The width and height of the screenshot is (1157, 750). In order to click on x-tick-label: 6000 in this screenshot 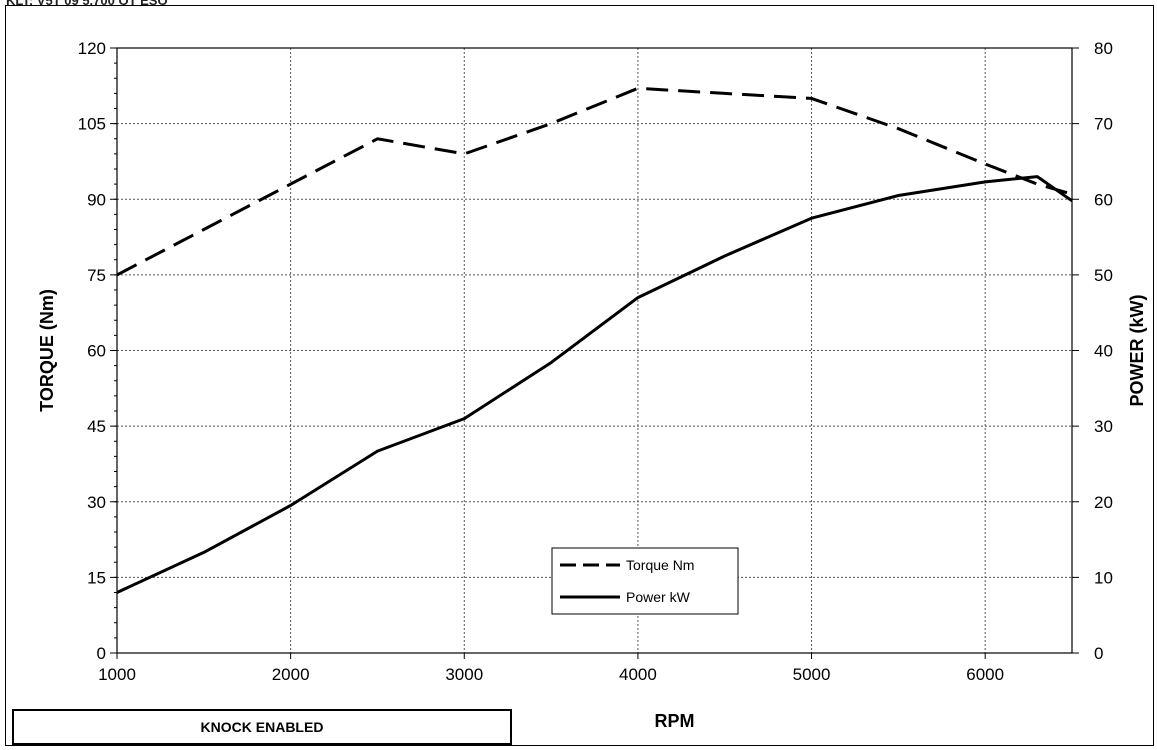, I will do `click(985, 674)`.